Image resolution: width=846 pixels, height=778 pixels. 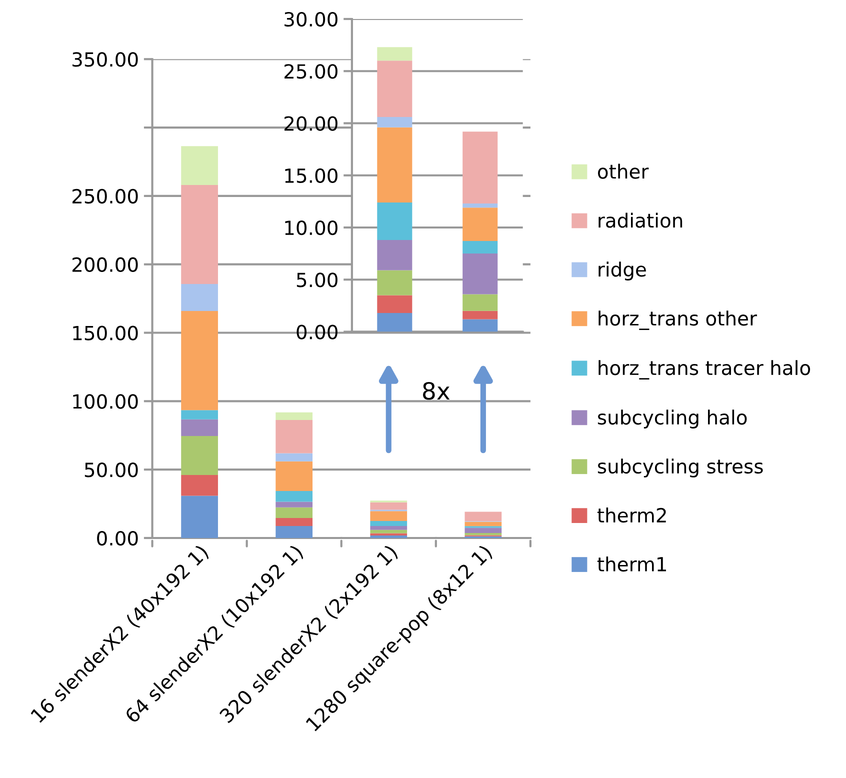 What do you see at coordinates (622, 271) in the screenshot?
I see `legend-label: ridge` at bounding box center [622, 271].